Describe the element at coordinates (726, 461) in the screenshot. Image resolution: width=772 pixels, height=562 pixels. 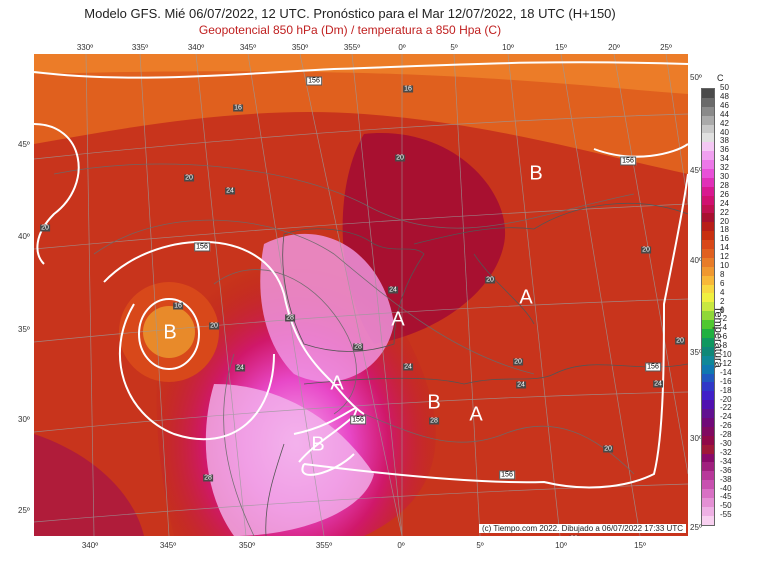
I see `colorbar-level-label: -34` at that location.